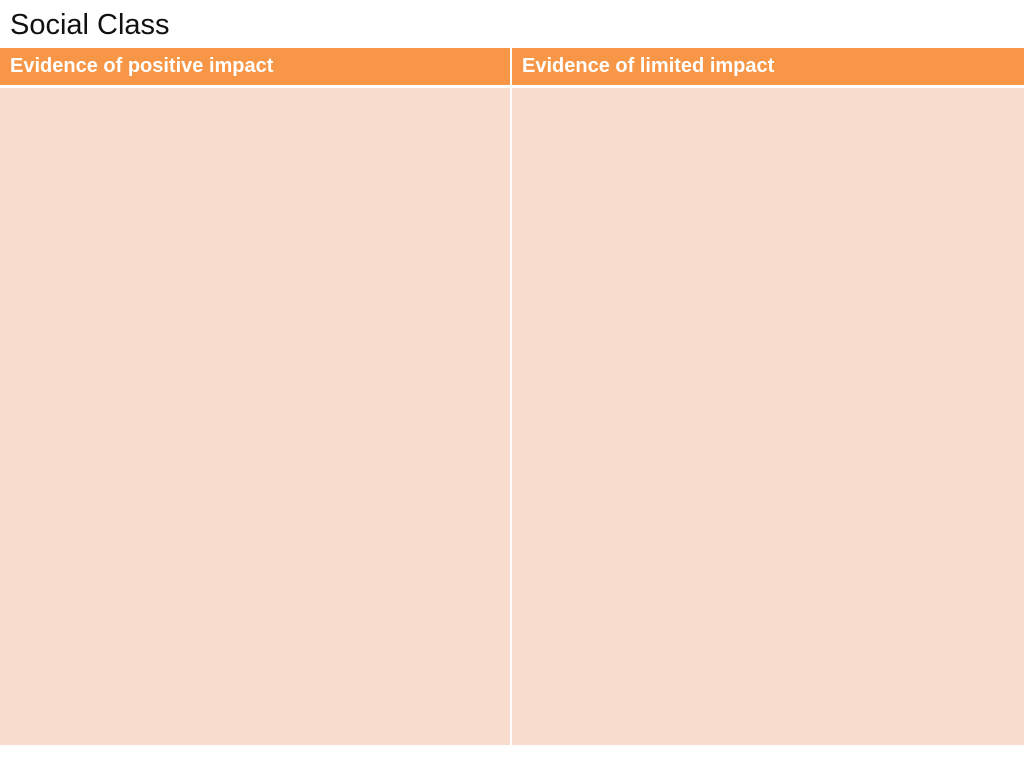 The height and width of the screenshot is (768, 1024). I want to click on column-header-positive-impact: Evidence of positive impact, so click(255, 68).